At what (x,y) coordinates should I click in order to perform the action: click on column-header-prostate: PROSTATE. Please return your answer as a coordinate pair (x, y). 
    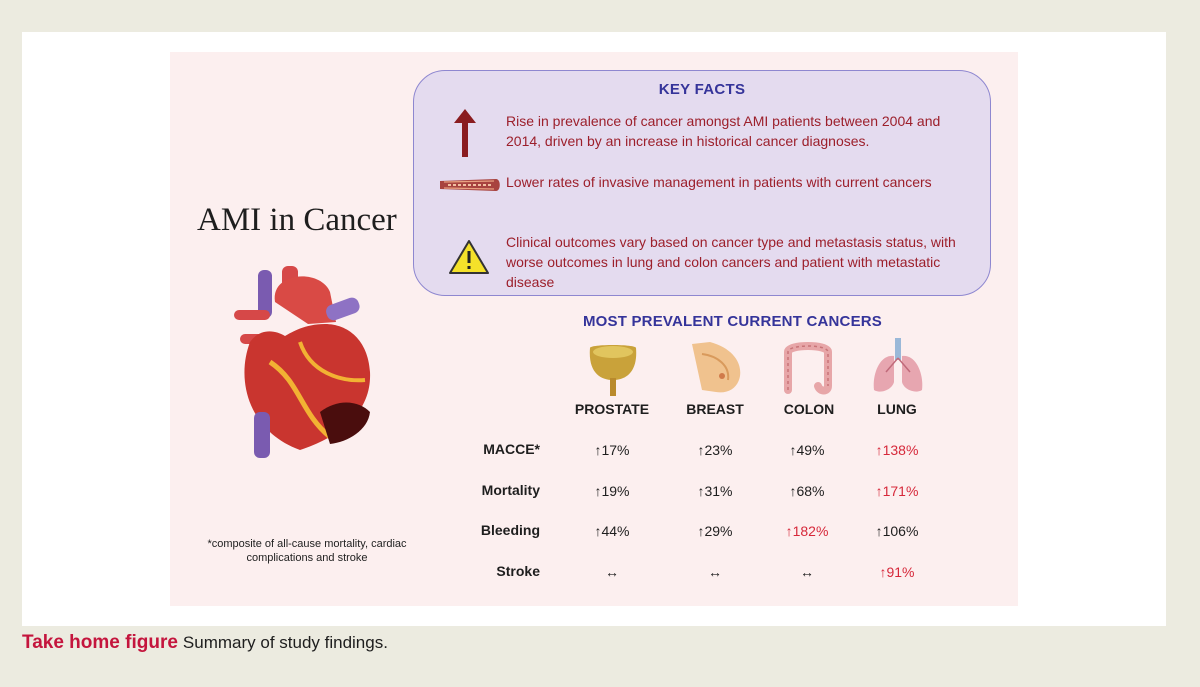
    Looking at the image, I should click on (612, 409).